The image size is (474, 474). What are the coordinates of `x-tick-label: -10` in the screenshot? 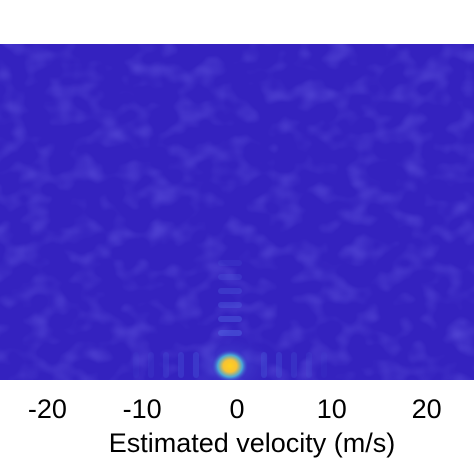 It's located at (142, 409).